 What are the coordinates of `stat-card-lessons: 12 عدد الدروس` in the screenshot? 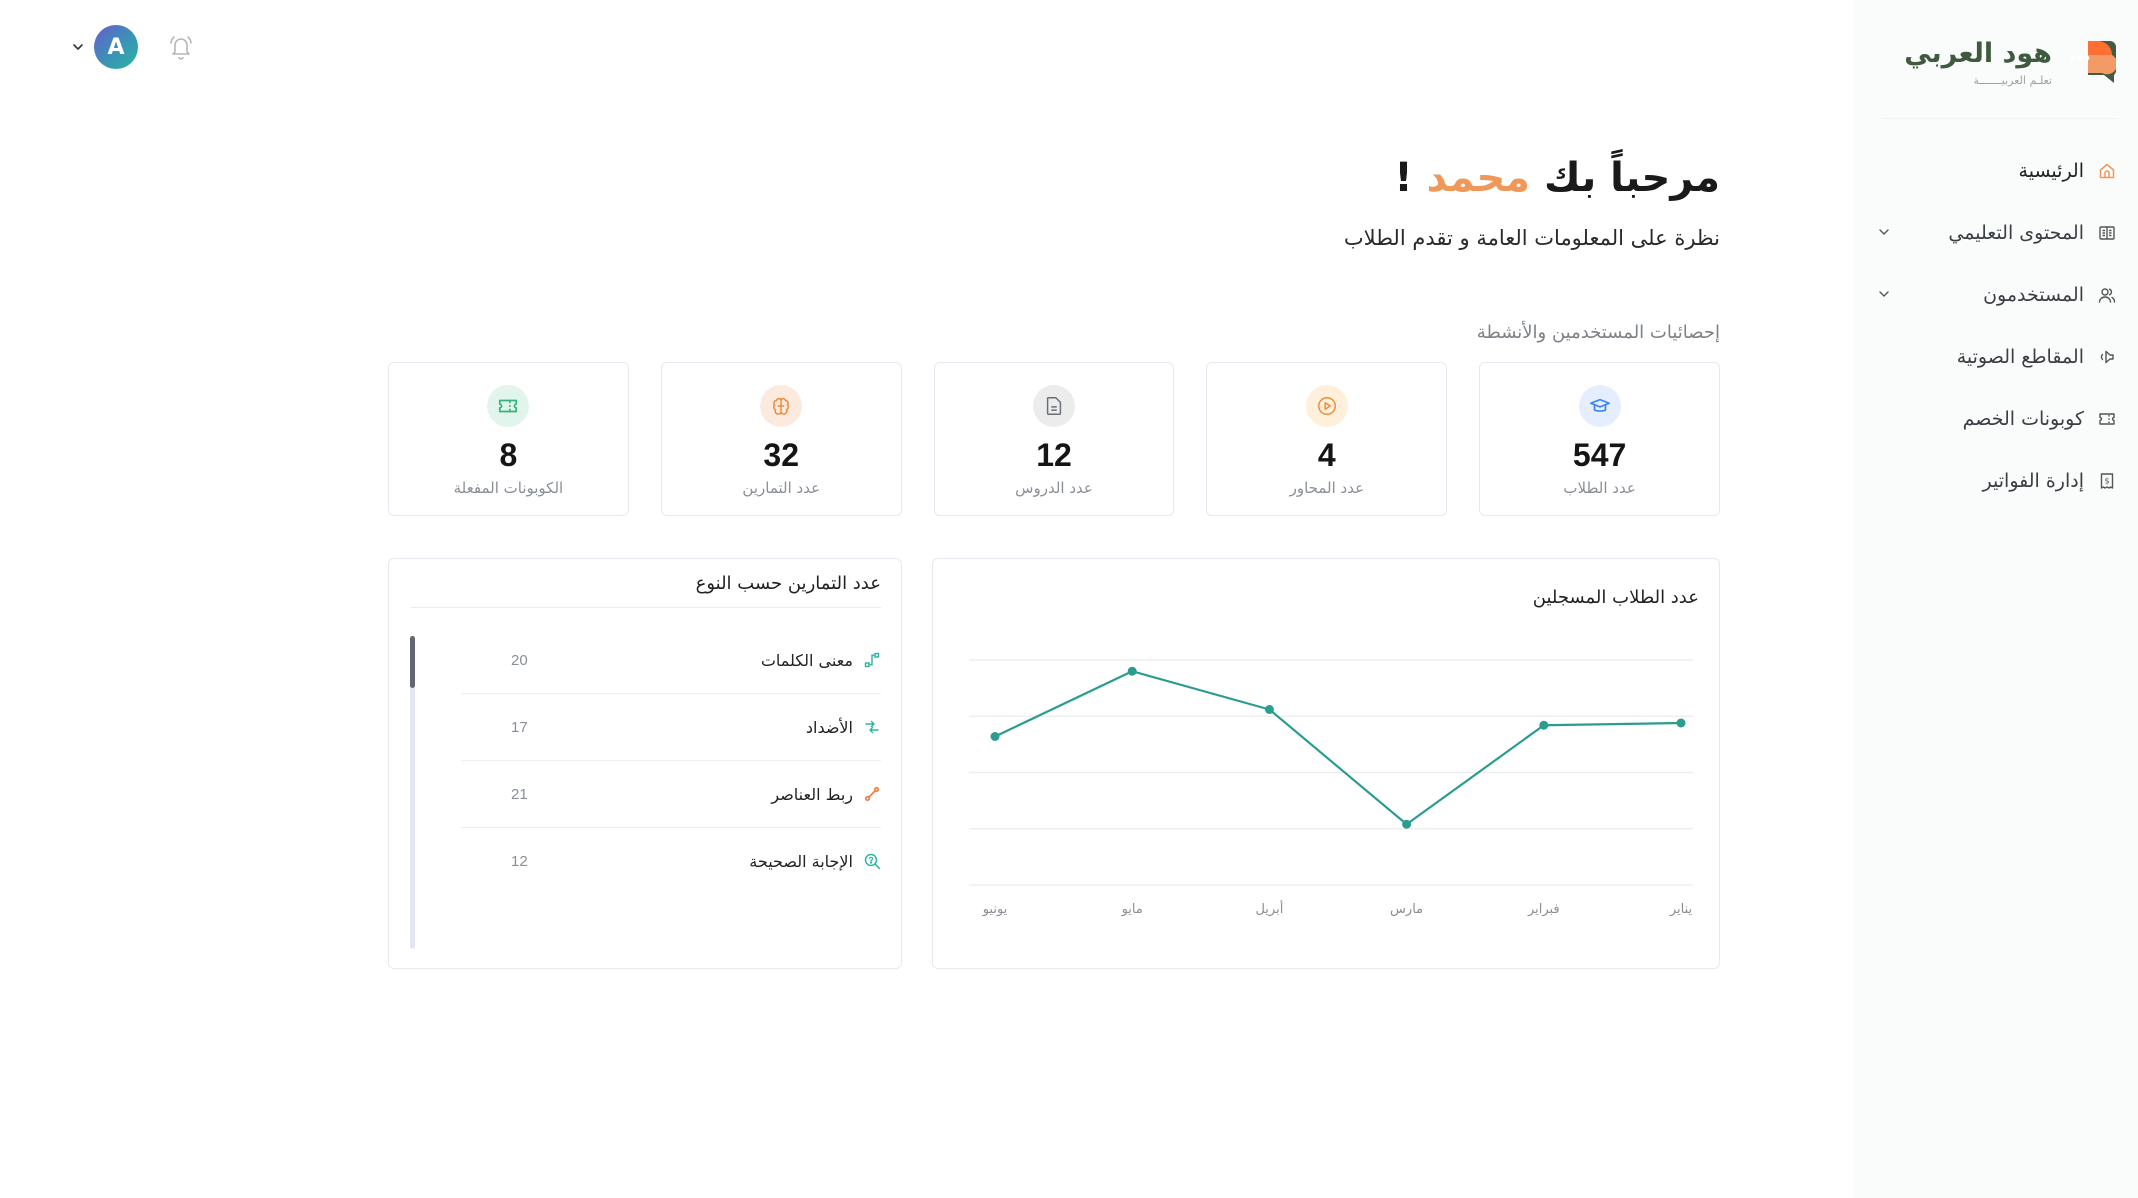 It's located at (1054, 439).